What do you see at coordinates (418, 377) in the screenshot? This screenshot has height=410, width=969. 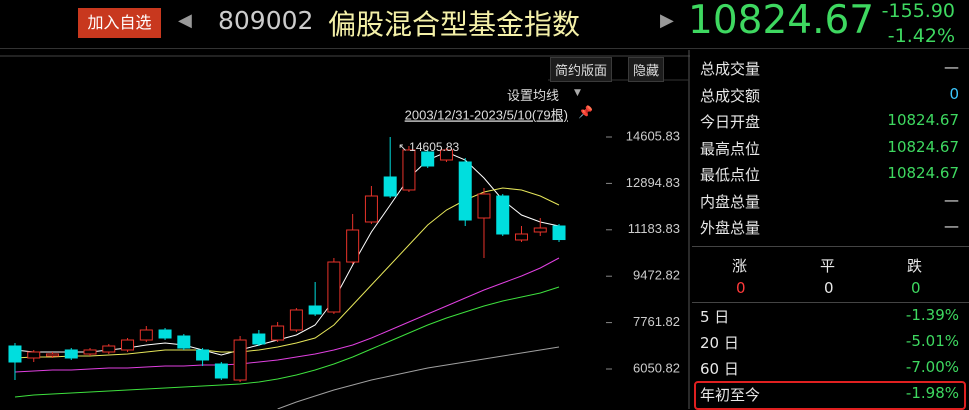 I see `ma-line` at bounding box center [418, 377].